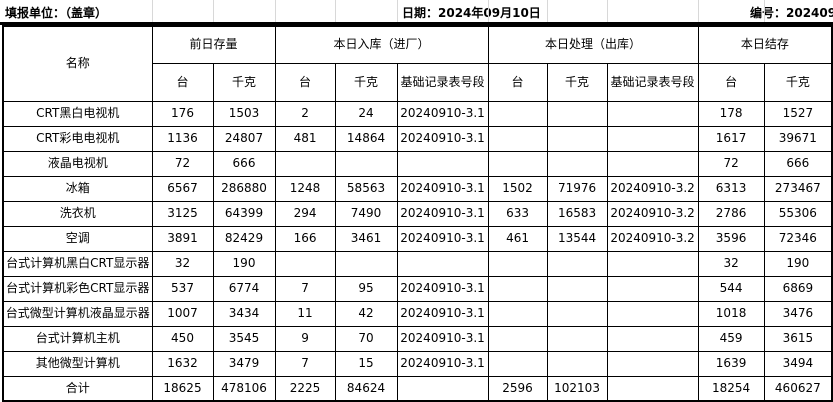  I want to click on value-cell: 13544, so click(577, 238).